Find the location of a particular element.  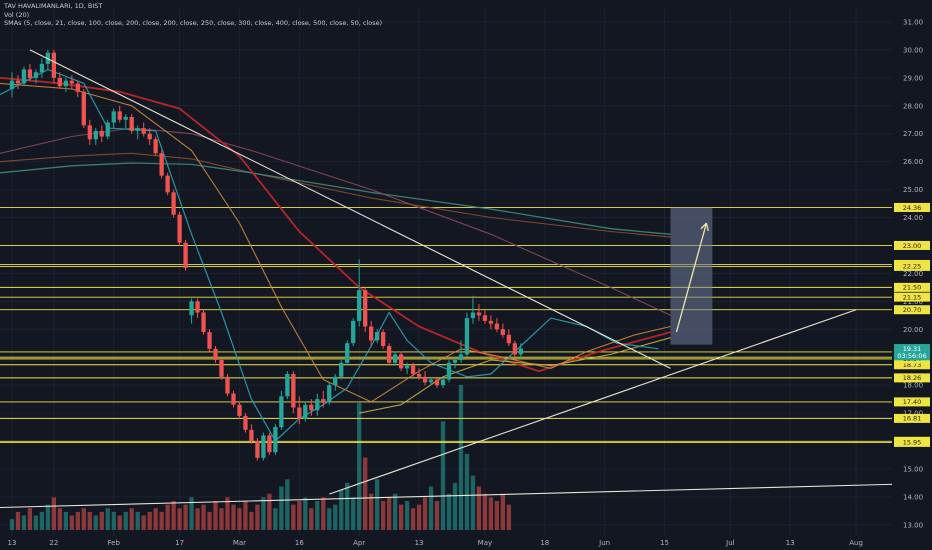

price-tick-label: 28.00 is located at coordinates (913, 106).